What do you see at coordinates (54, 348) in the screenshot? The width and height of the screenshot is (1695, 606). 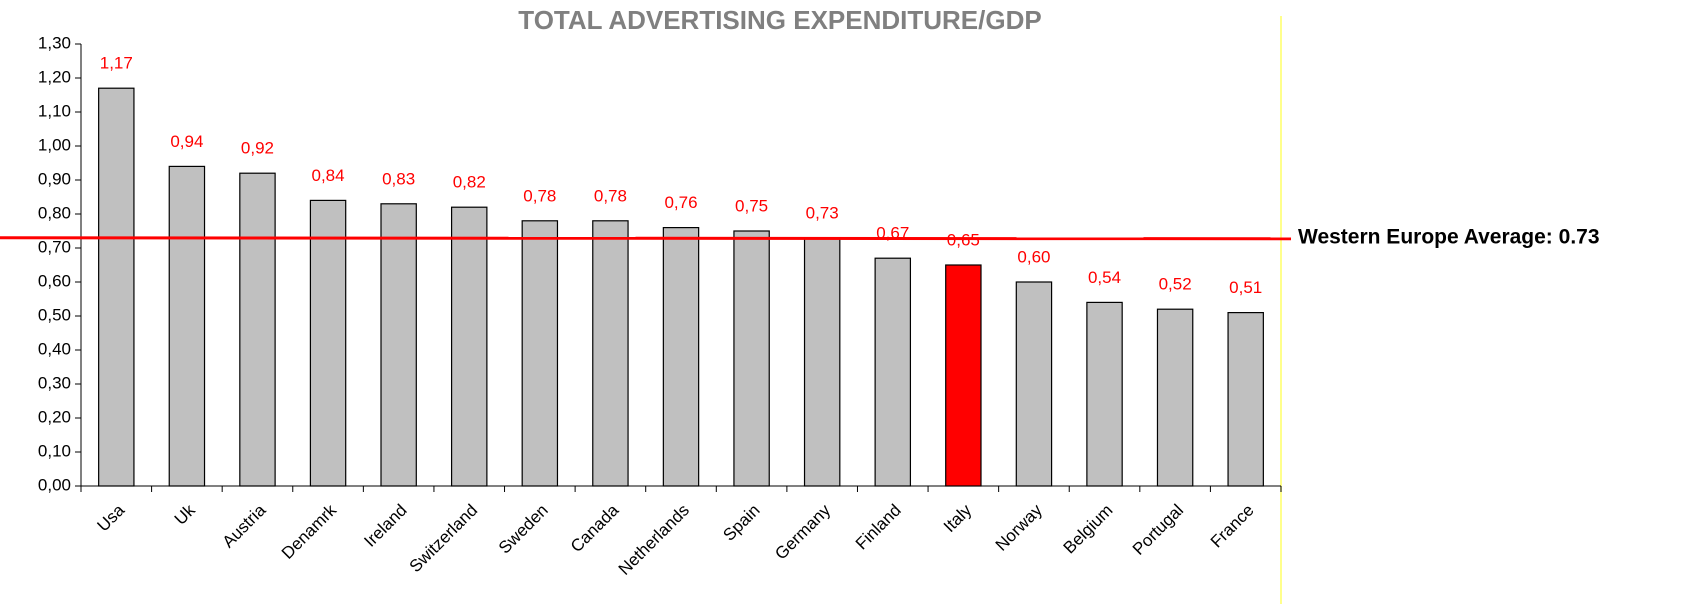 I see `y-tick-label: 0,40` at bounding box center [54, 348].